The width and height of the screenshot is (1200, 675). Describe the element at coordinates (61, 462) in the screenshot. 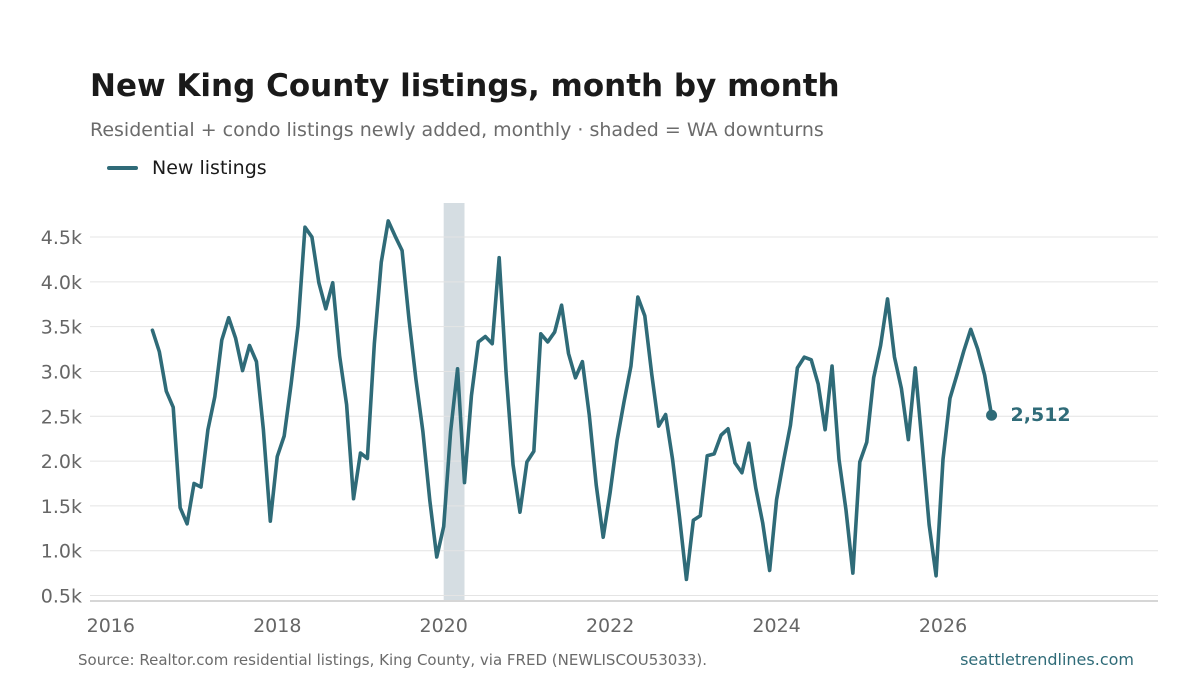

I see `y-tick-label: 2.0k` at that location.